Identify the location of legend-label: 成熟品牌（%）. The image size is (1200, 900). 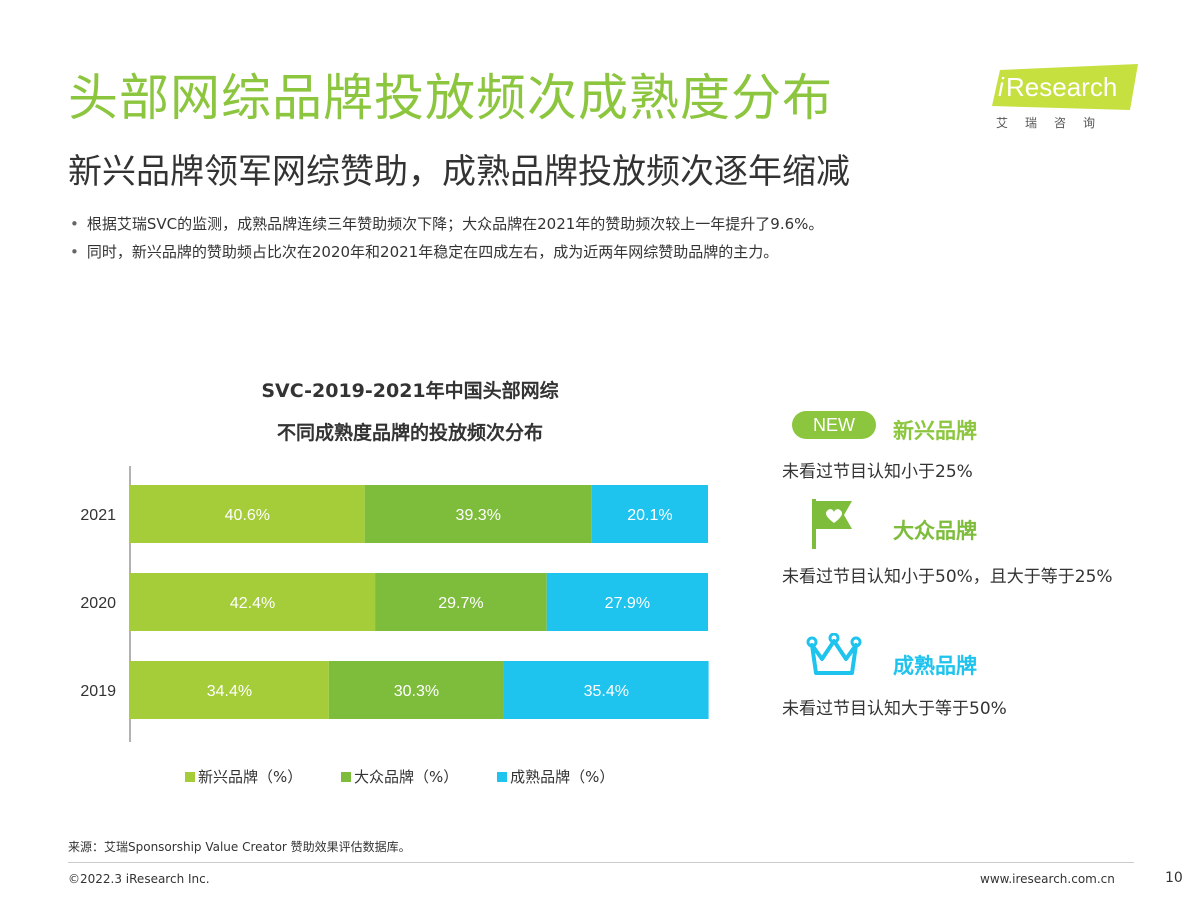
(562, 777).